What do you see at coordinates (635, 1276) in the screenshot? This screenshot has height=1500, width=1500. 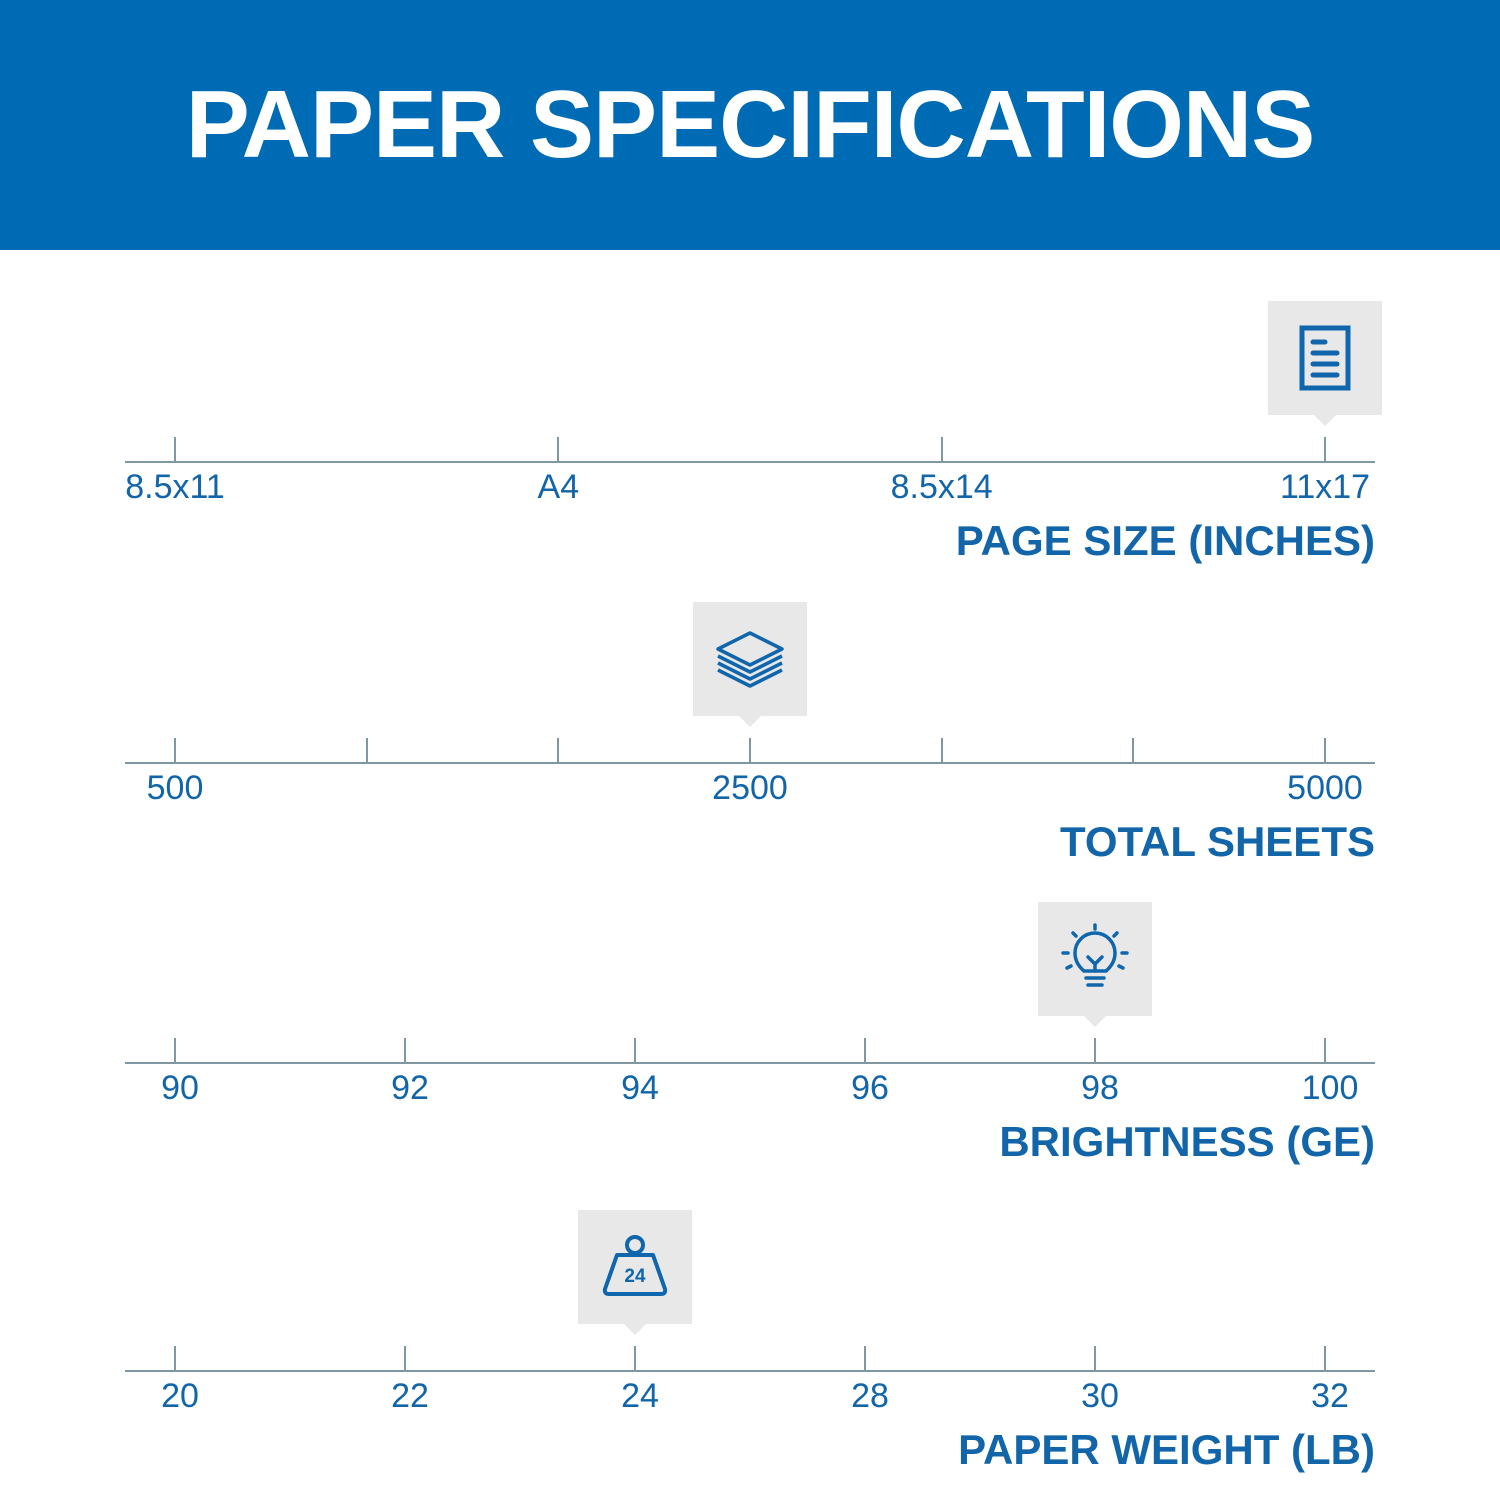 I see `weight-value-text: 24` at bounding box center [635, 1276].